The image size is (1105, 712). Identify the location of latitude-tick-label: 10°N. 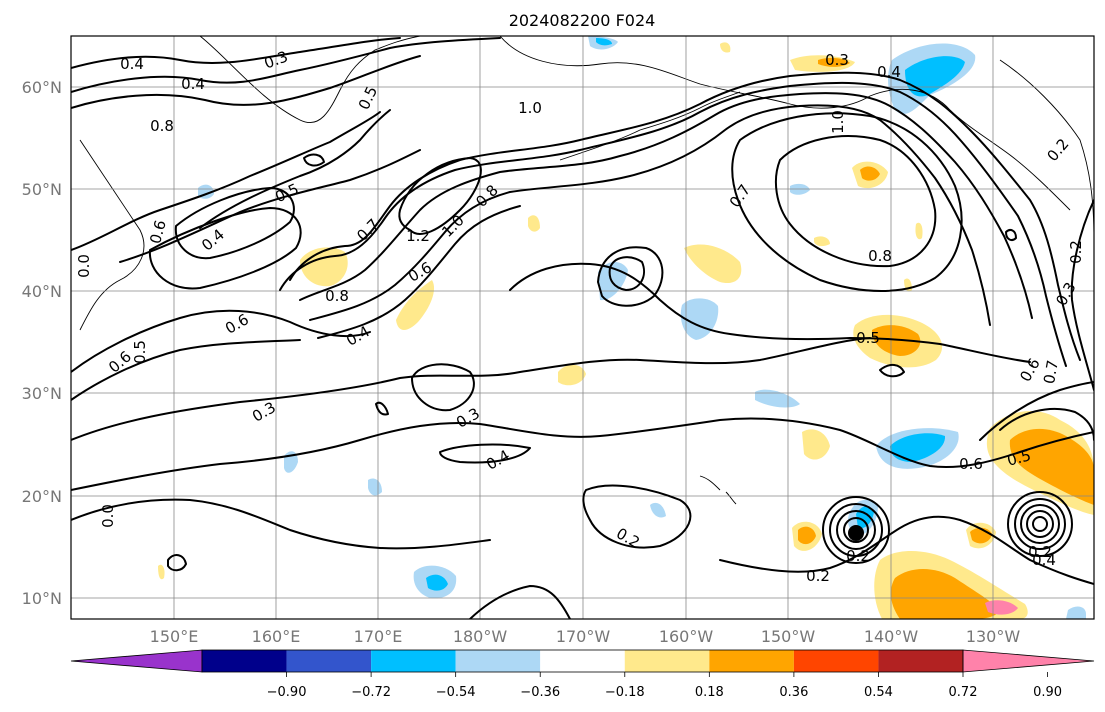
(42, 598).